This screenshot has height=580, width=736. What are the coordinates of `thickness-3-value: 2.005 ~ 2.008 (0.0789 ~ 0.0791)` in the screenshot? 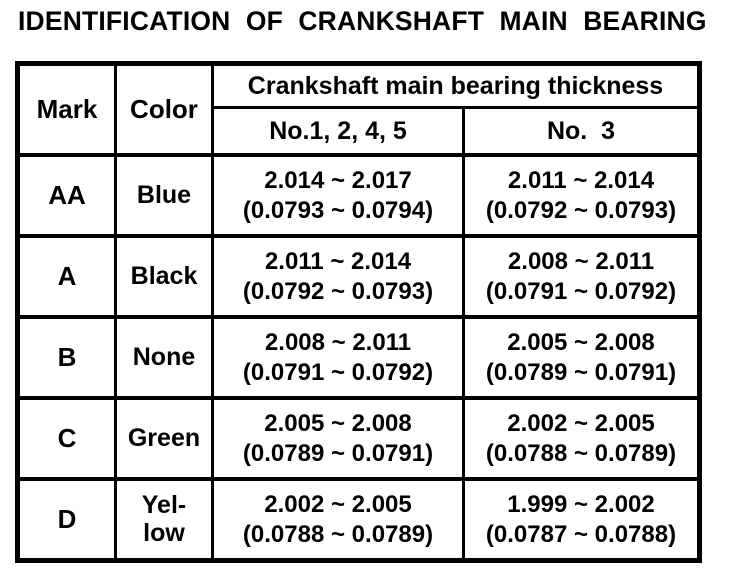 It's located at (581, 357).